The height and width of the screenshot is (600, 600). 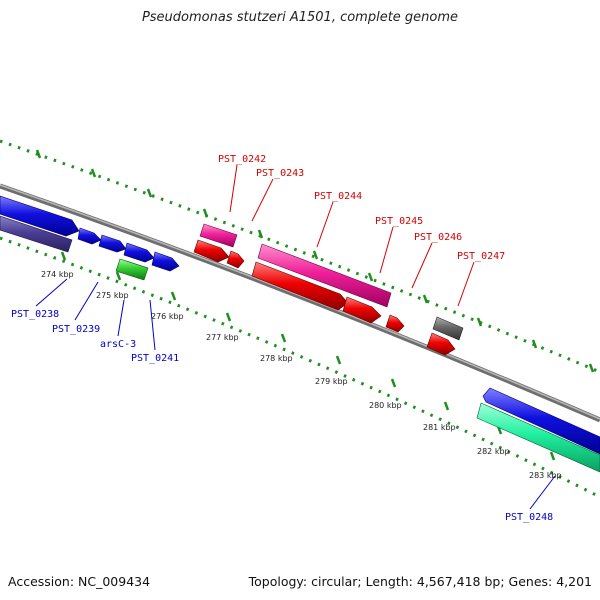 I want to click on label-PST_0239: PST_0239, so click(x=76, y=329).